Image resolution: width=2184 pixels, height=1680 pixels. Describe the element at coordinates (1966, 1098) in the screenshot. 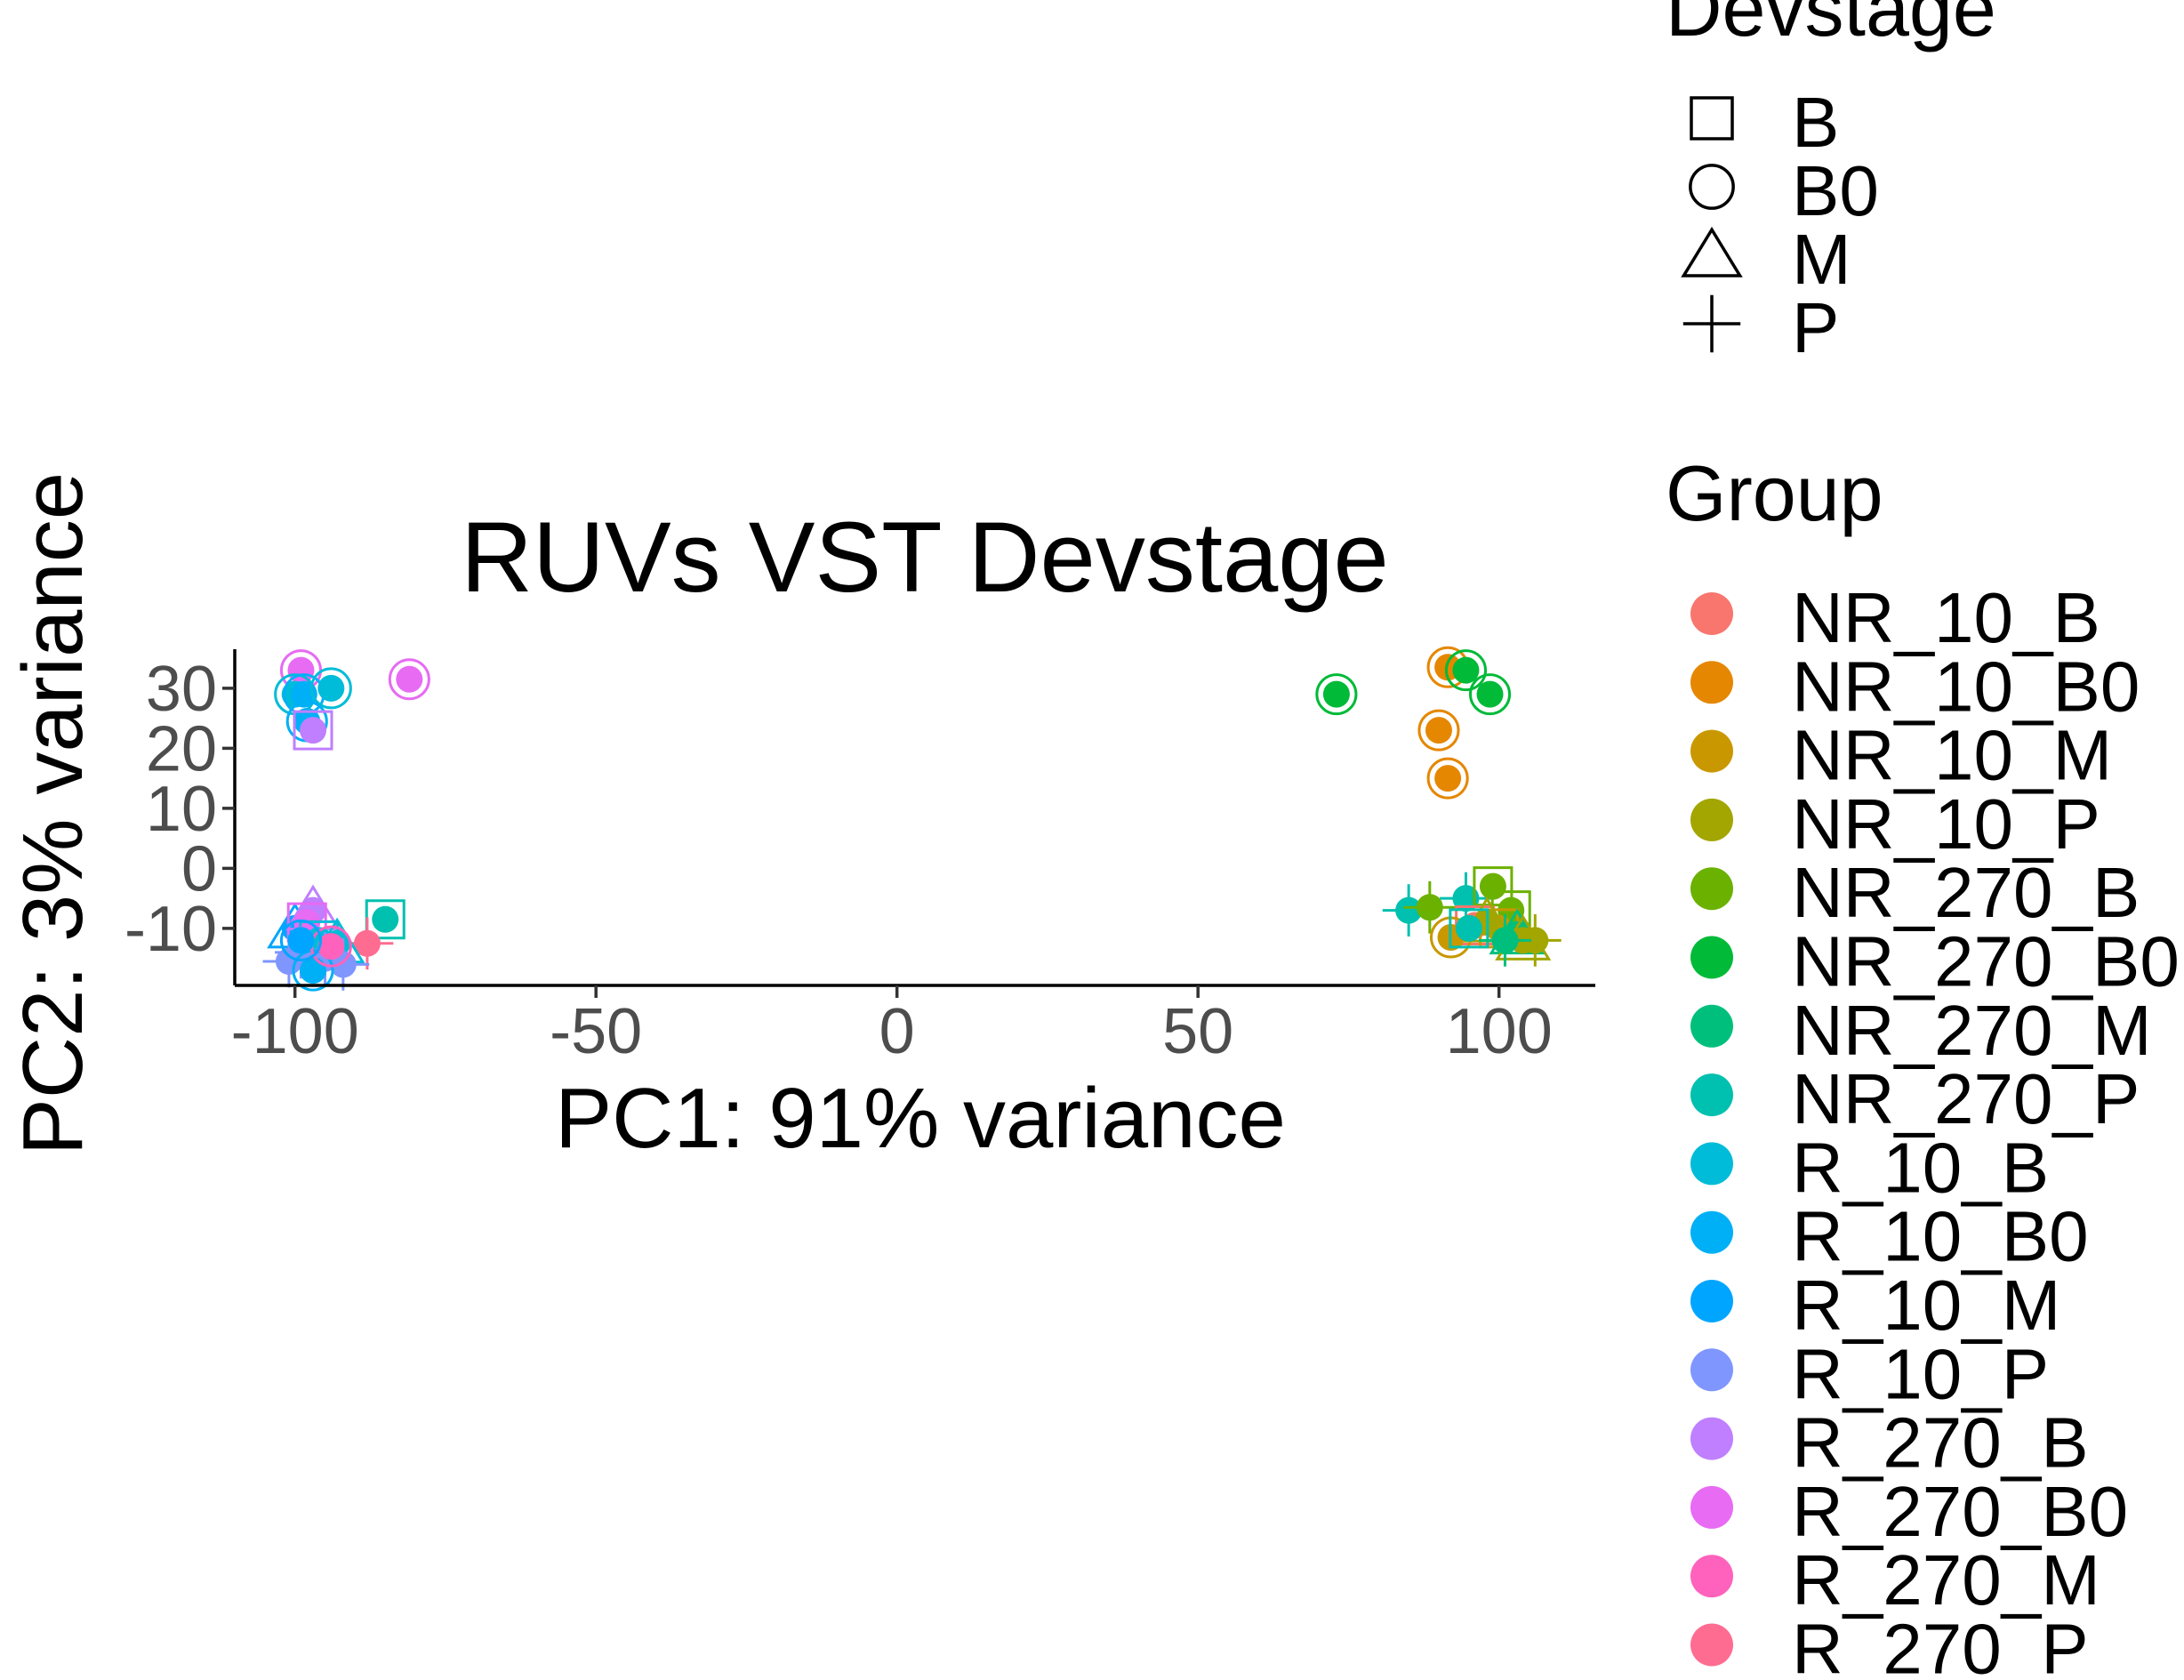

I see `color-legend-label: NR_270_P` at that location.